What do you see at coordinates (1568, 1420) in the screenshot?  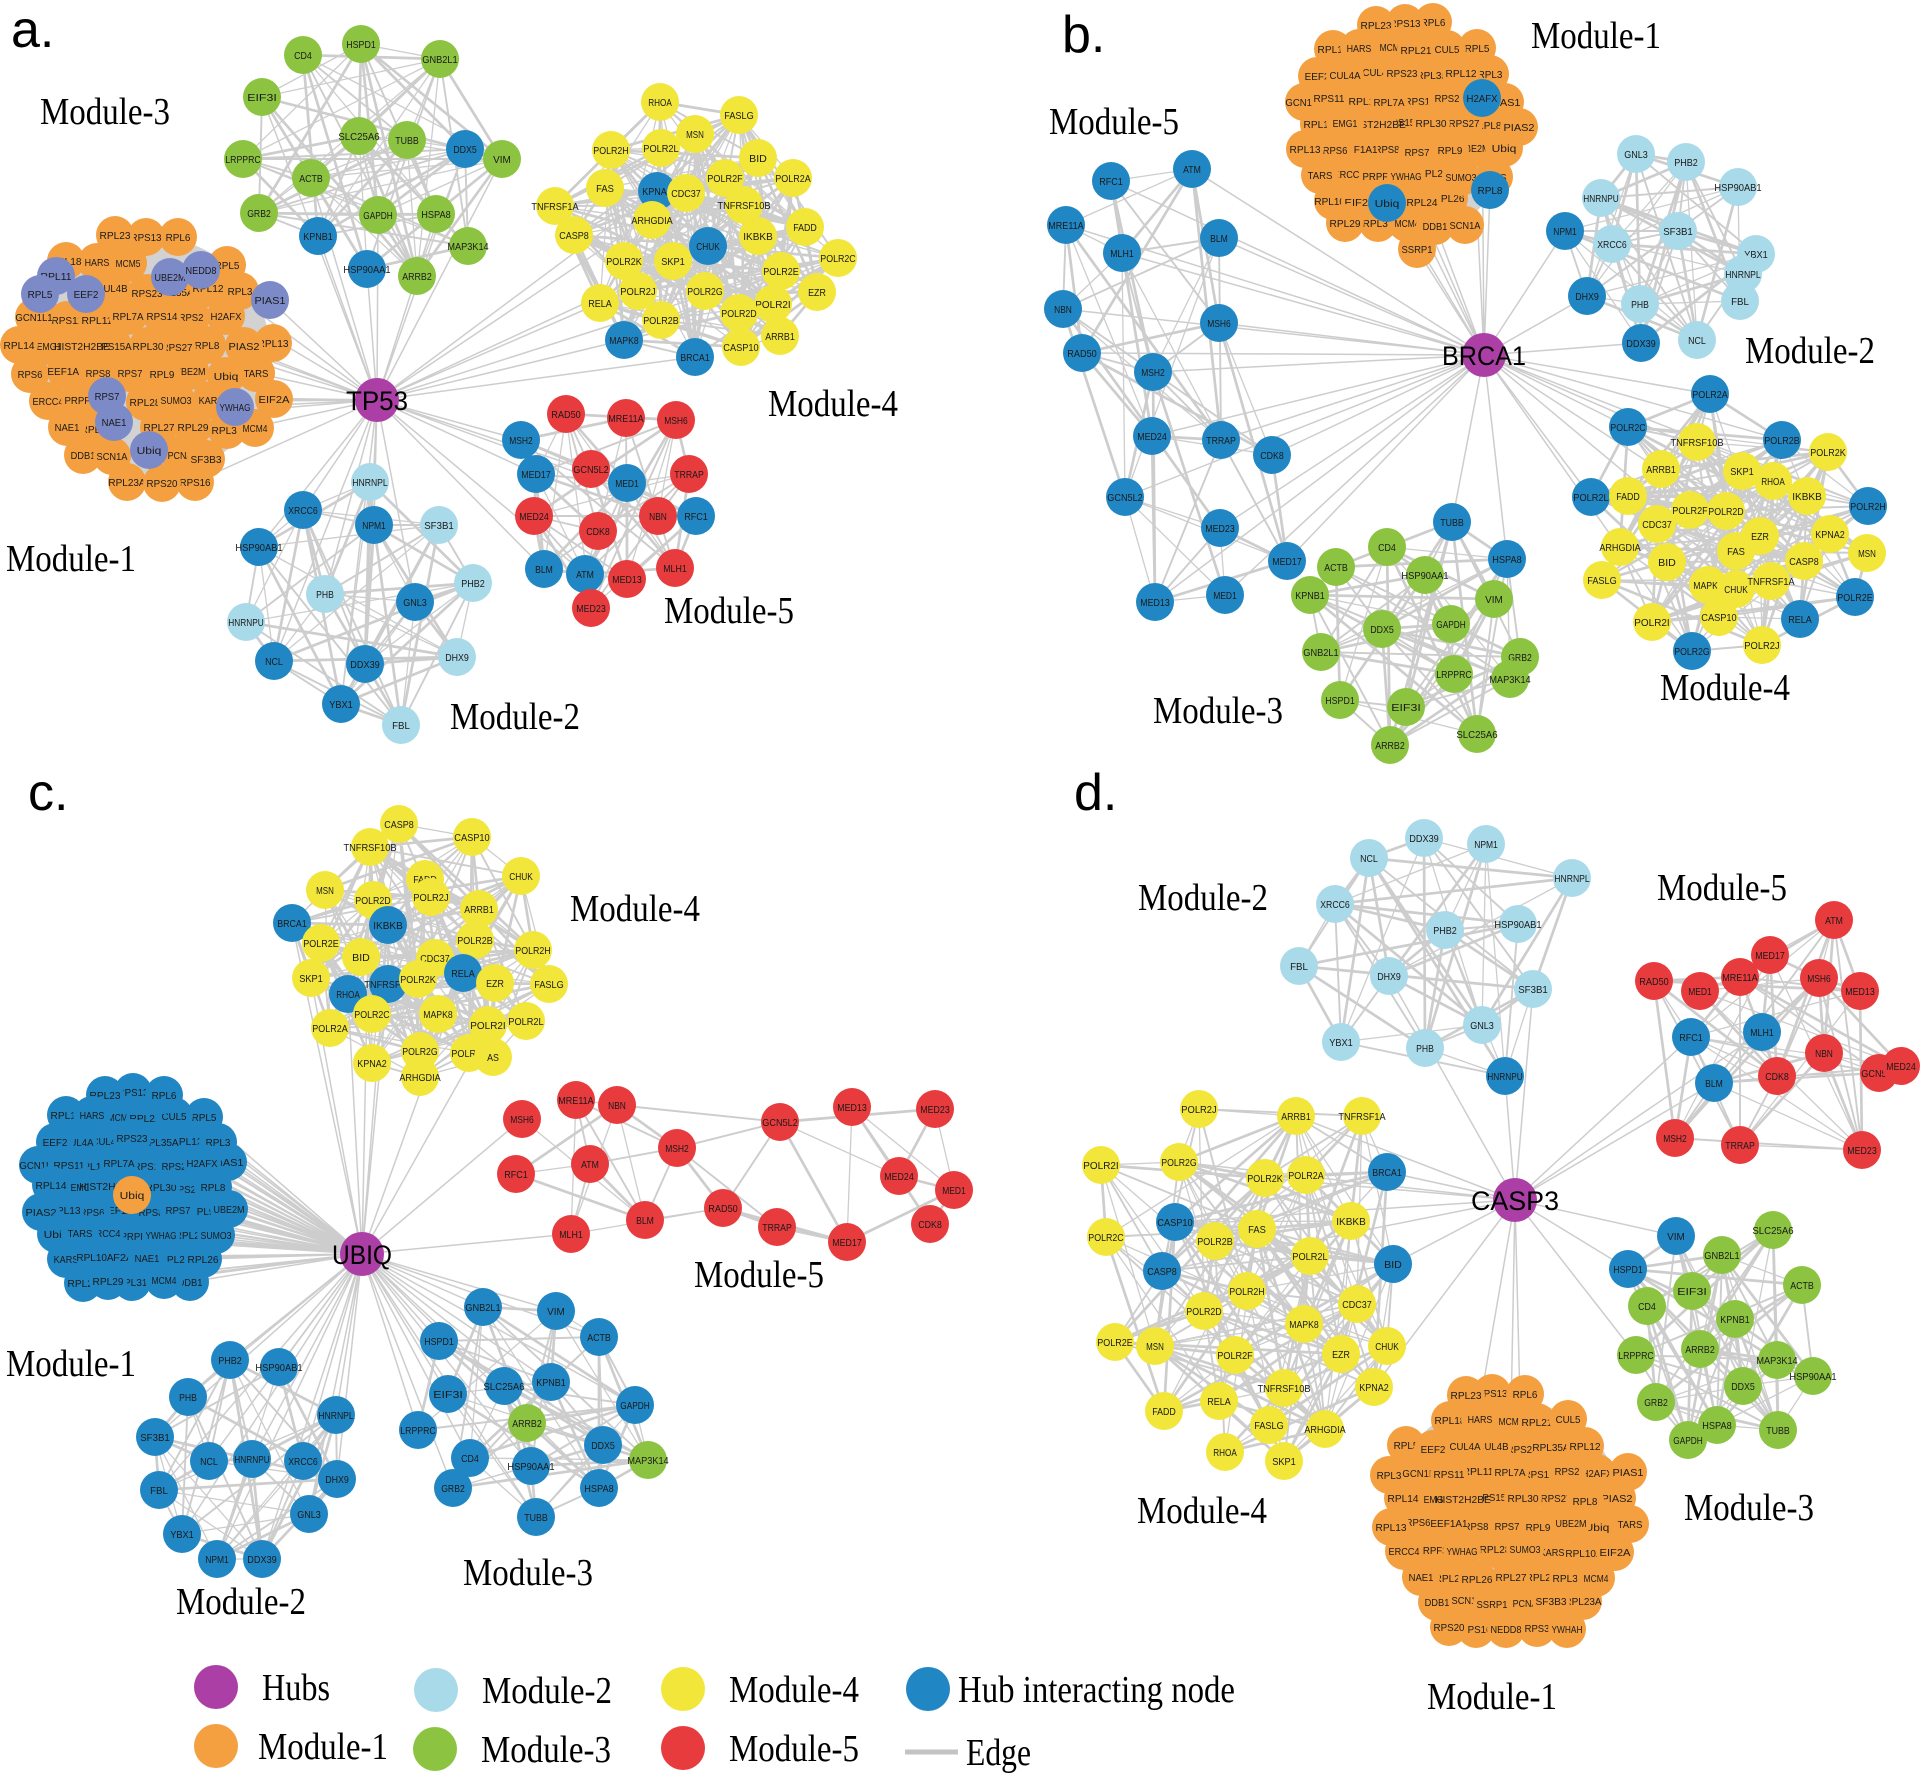 I see `svg-text: CUL5` at bounding box center [1568, 1420].